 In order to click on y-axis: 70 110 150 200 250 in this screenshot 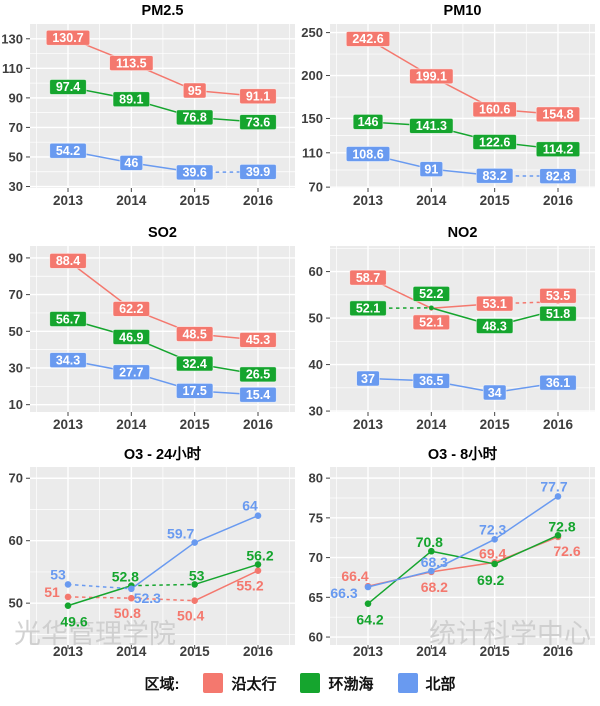, I will do `click(315, 110)`.